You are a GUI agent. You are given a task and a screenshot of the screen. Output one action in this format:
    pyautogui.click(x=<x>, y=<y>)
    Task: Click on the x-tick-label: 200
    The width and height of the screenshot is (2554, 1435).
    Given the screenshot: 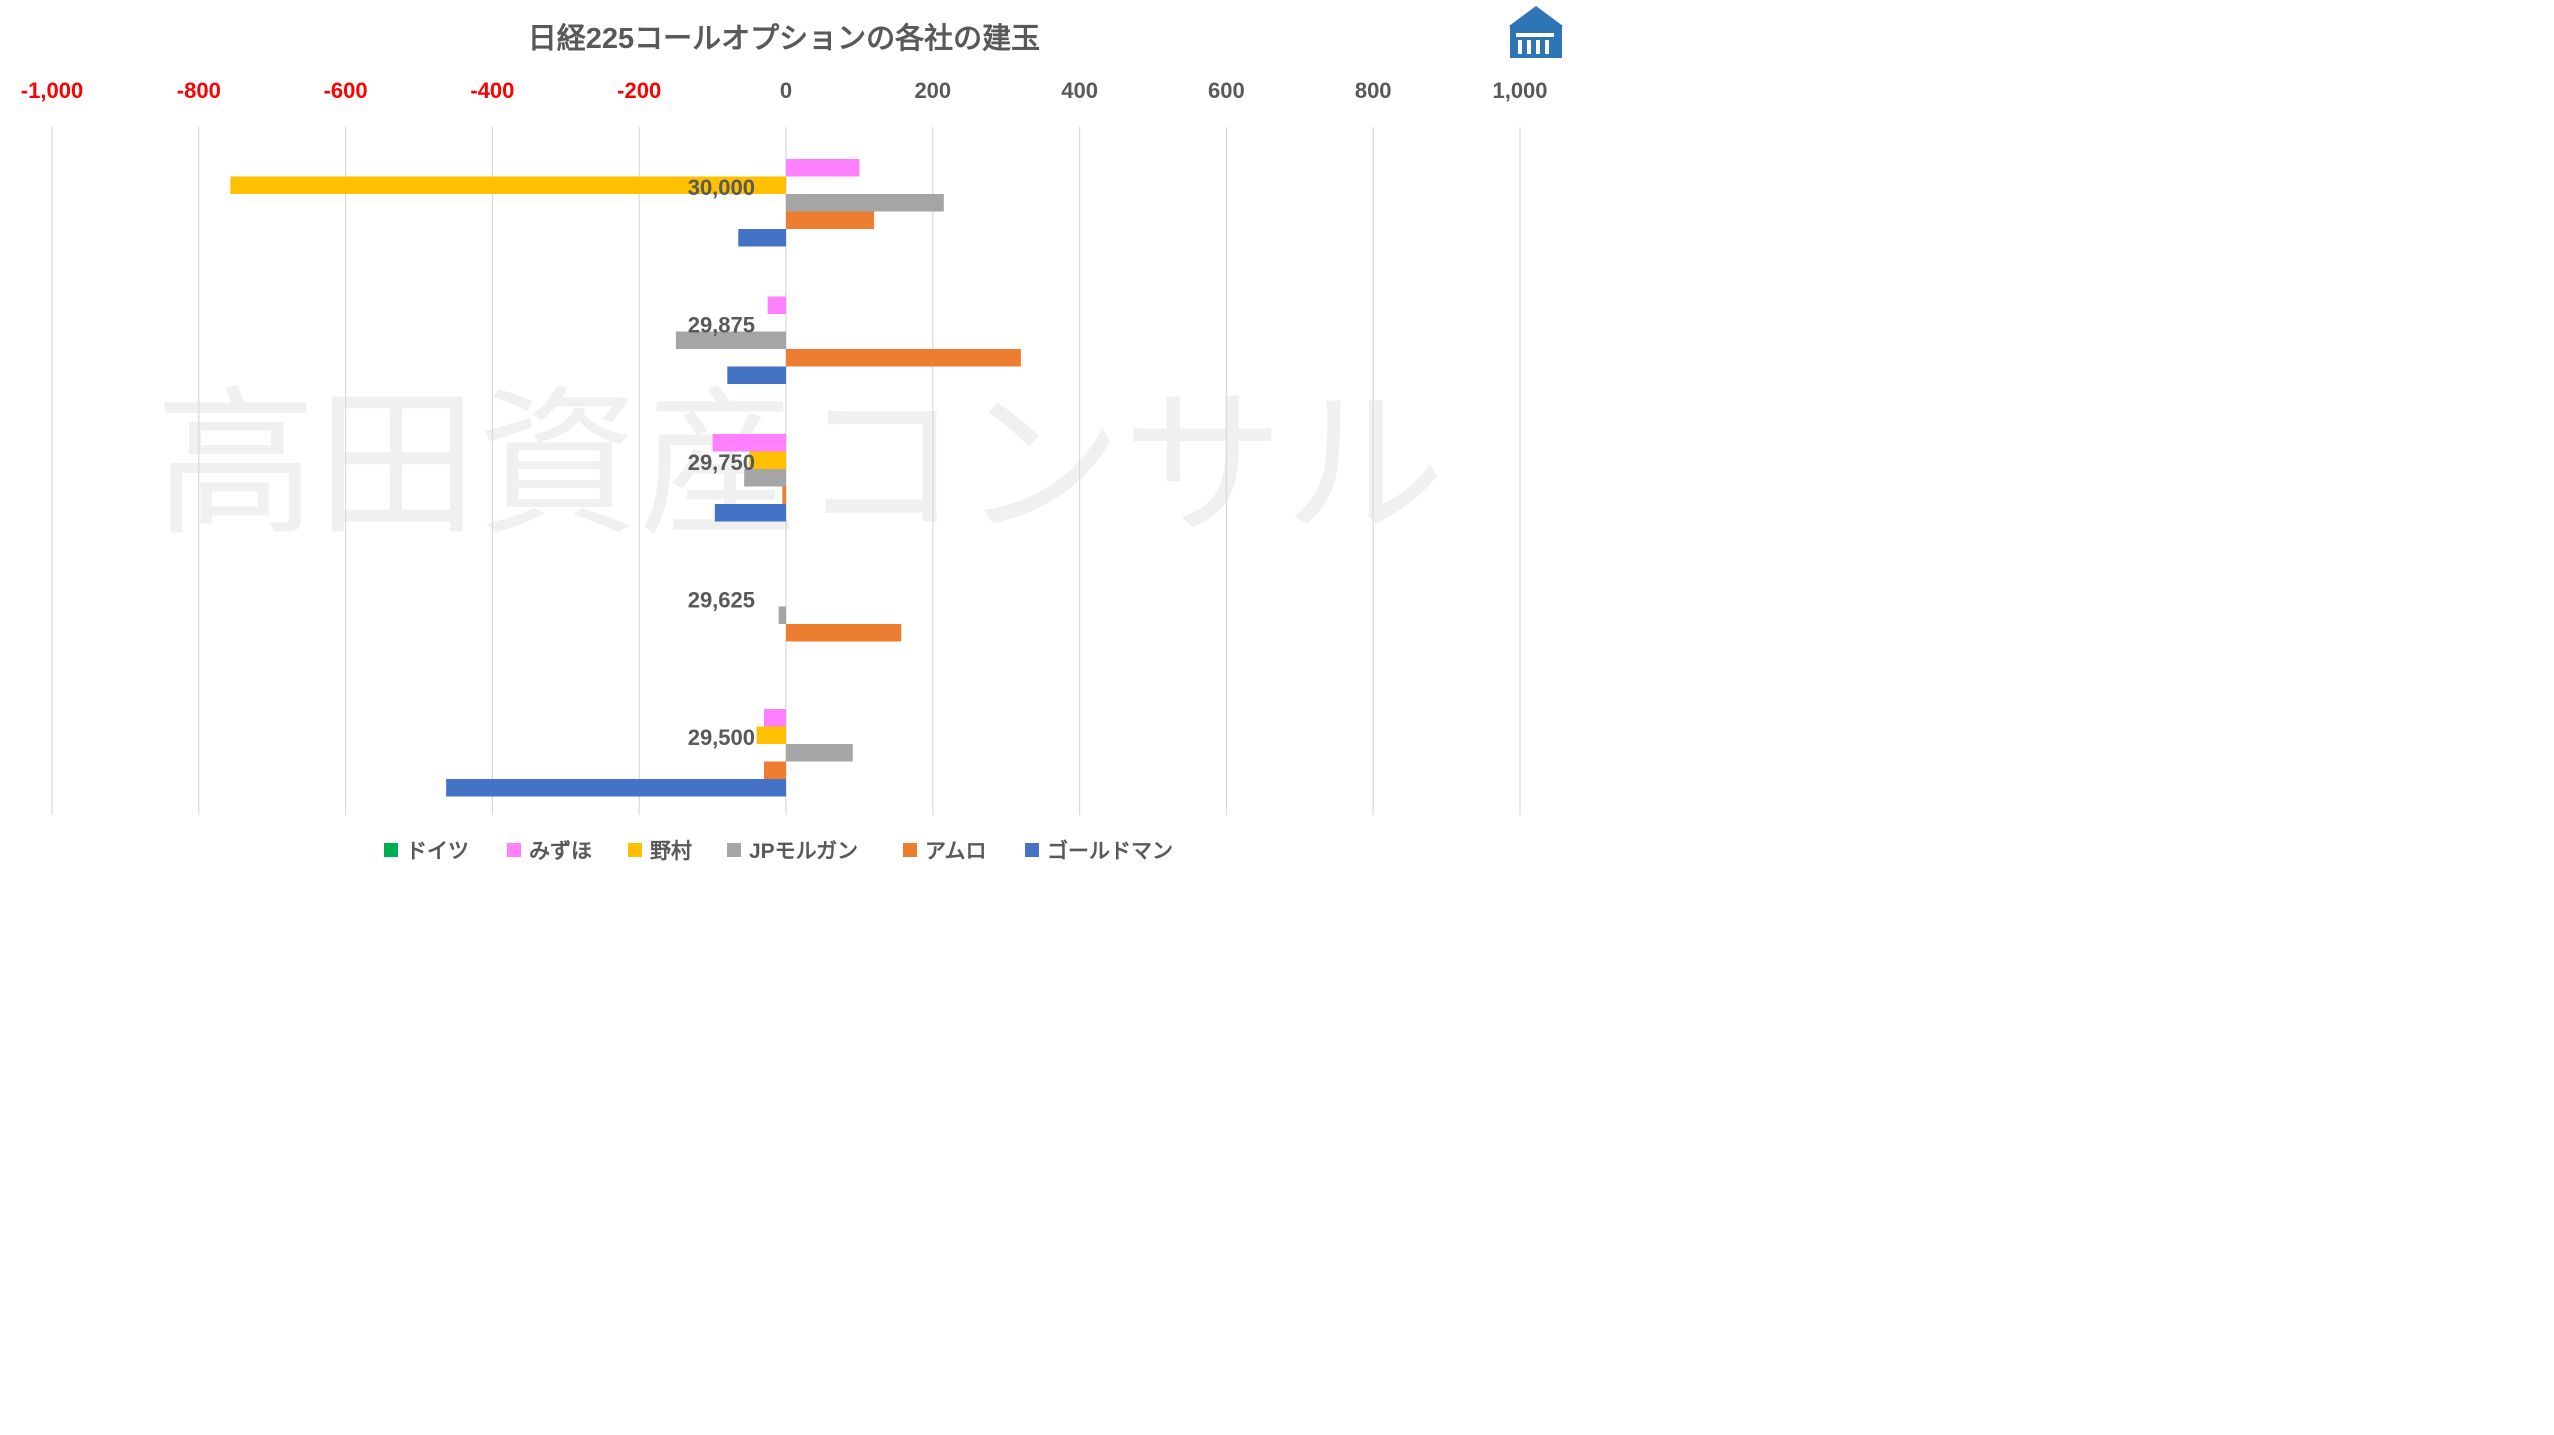 What is the action you would take?
    pyautogui.click(x=932, y=90)
    